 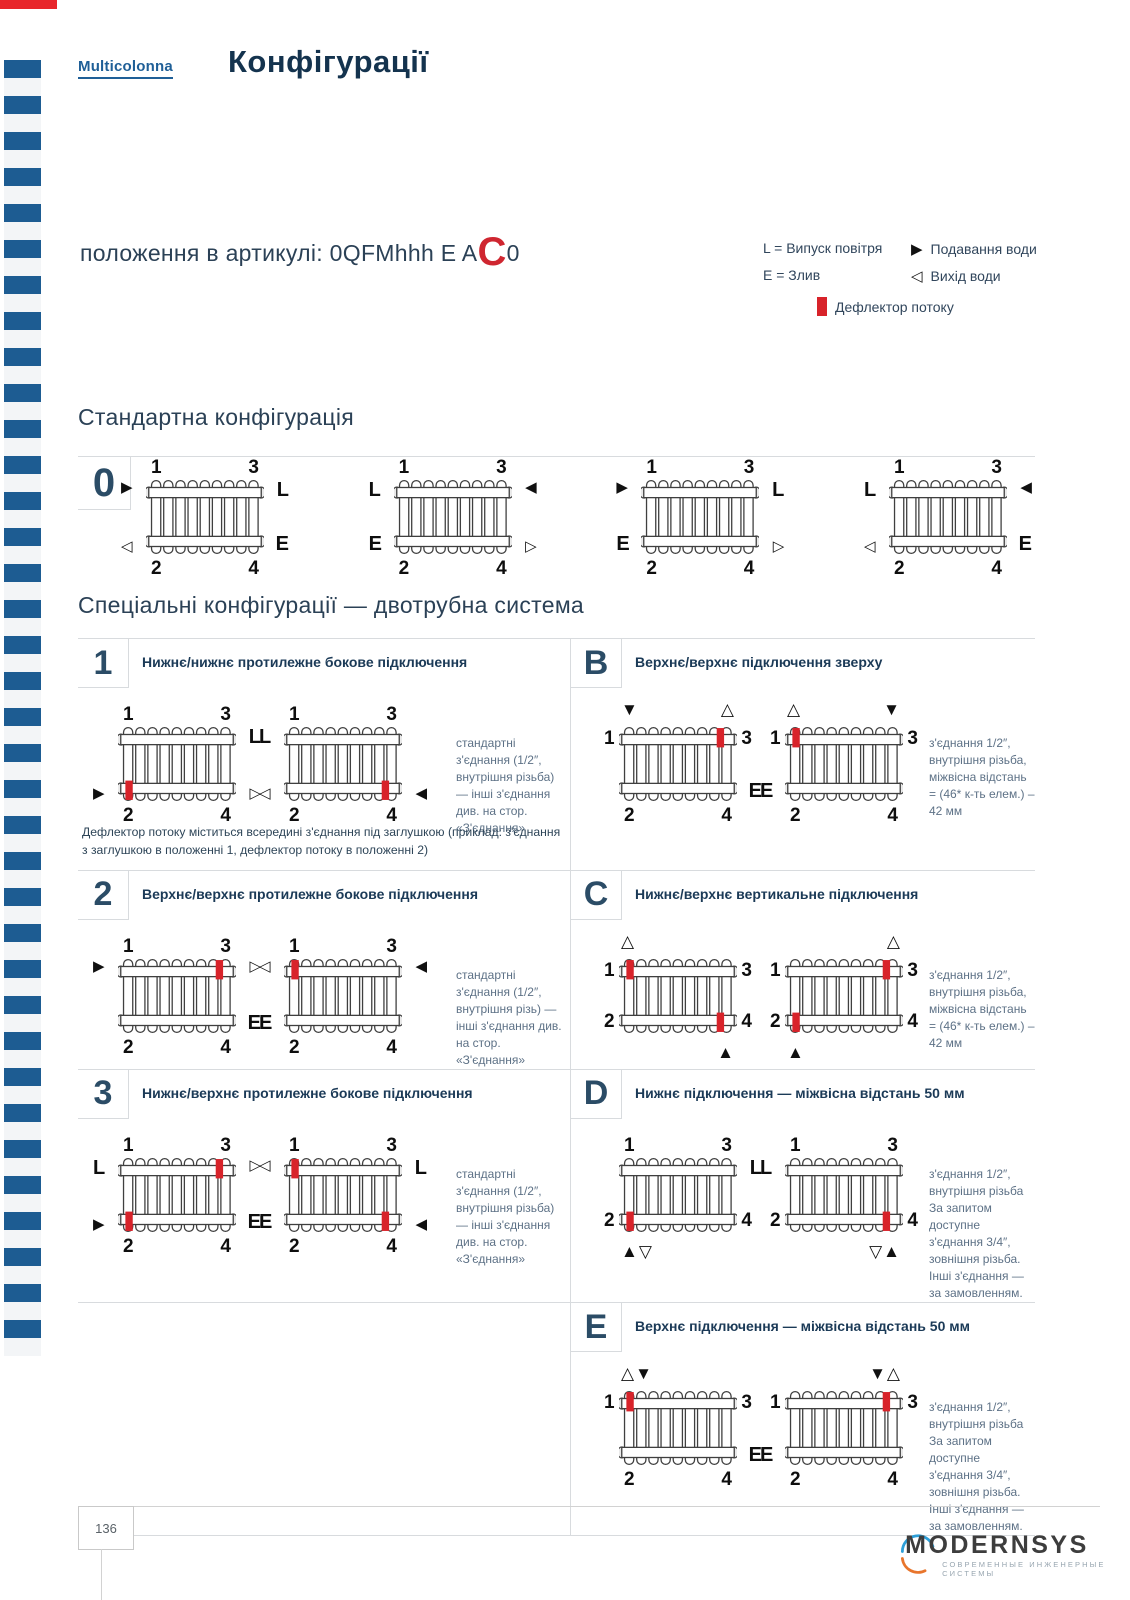 What do you see at coordinates (630, 709) in the screenshot?
I see `flow-triangle-icon: ▼` at bounding box center [630, 709].